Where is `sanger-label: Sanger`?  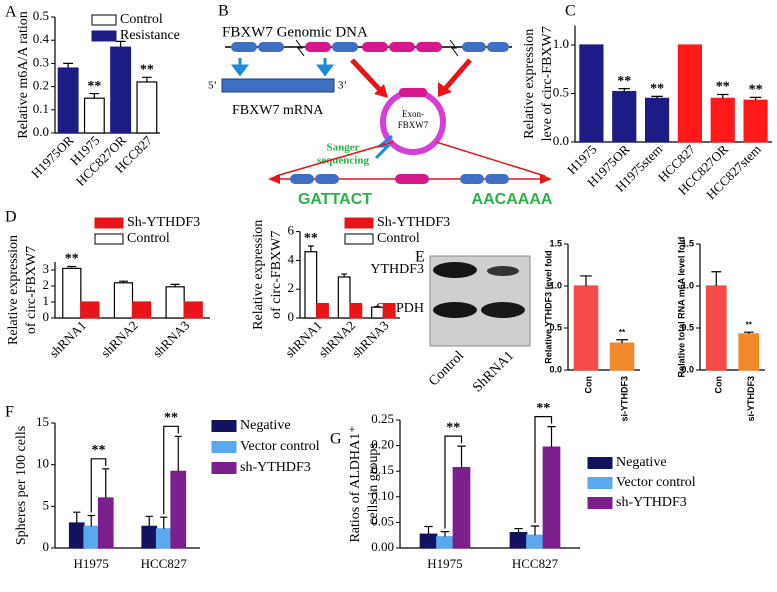 sanger-label: Sanger is located at coordinates (343, 148).